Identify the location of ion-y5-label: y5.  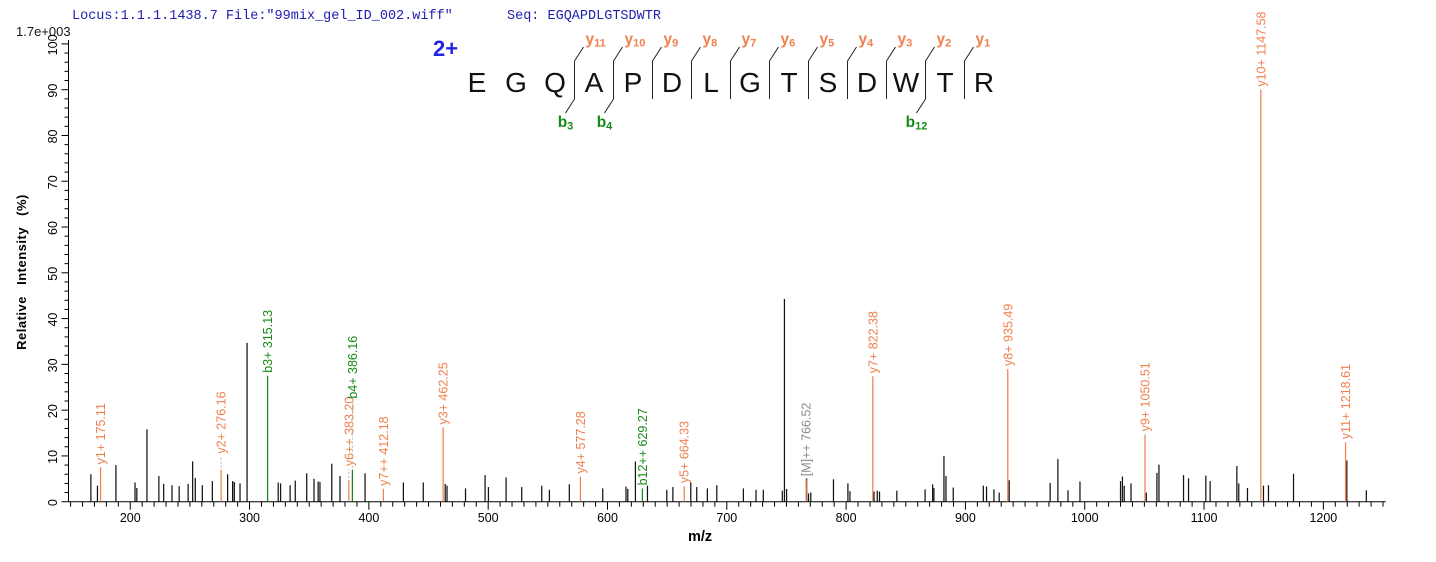
(827, 40).